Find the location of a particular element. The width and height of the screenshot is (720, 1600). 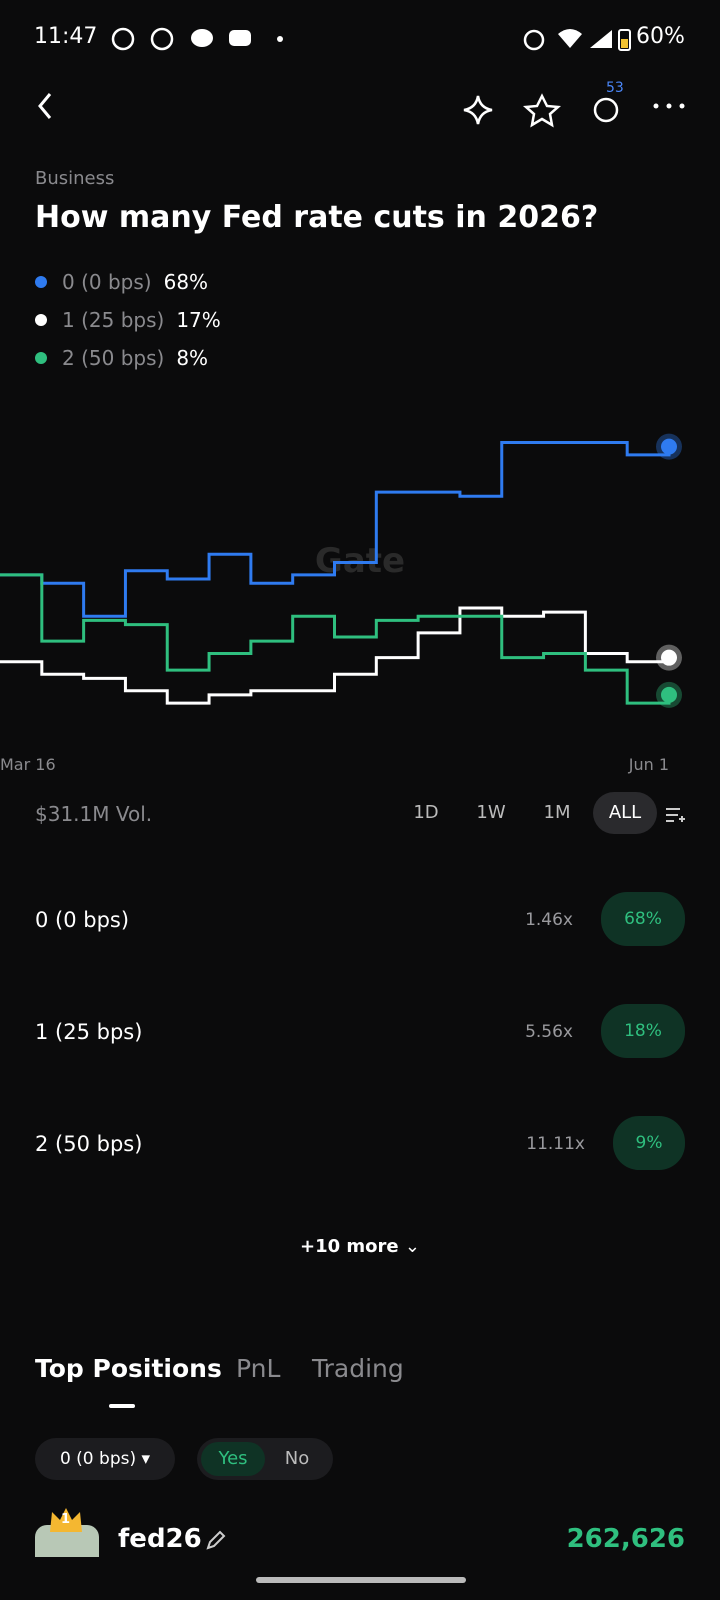

range-option: 1W is located at coordinates (491, 812).